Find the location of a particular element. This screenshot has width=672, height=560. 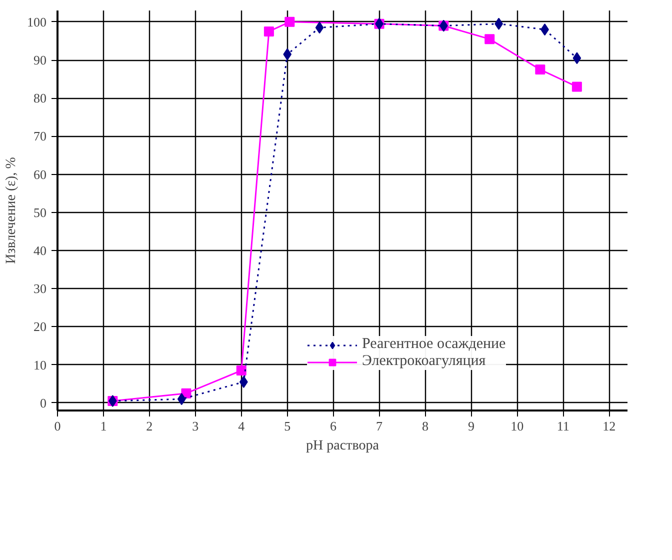

y-tick-label: 20 is located at coordinates (40, 326).